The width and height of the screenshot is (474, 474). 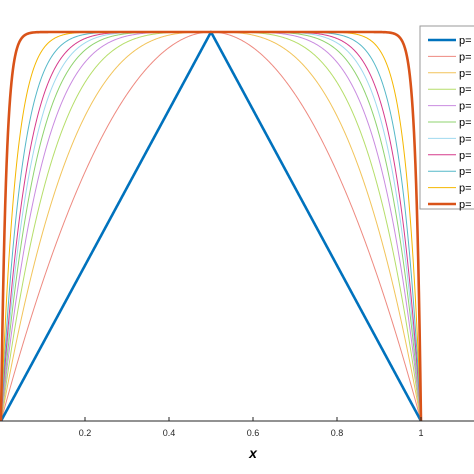 I want to click on x-tick-label: 0.6, so click(x=253, y=433).